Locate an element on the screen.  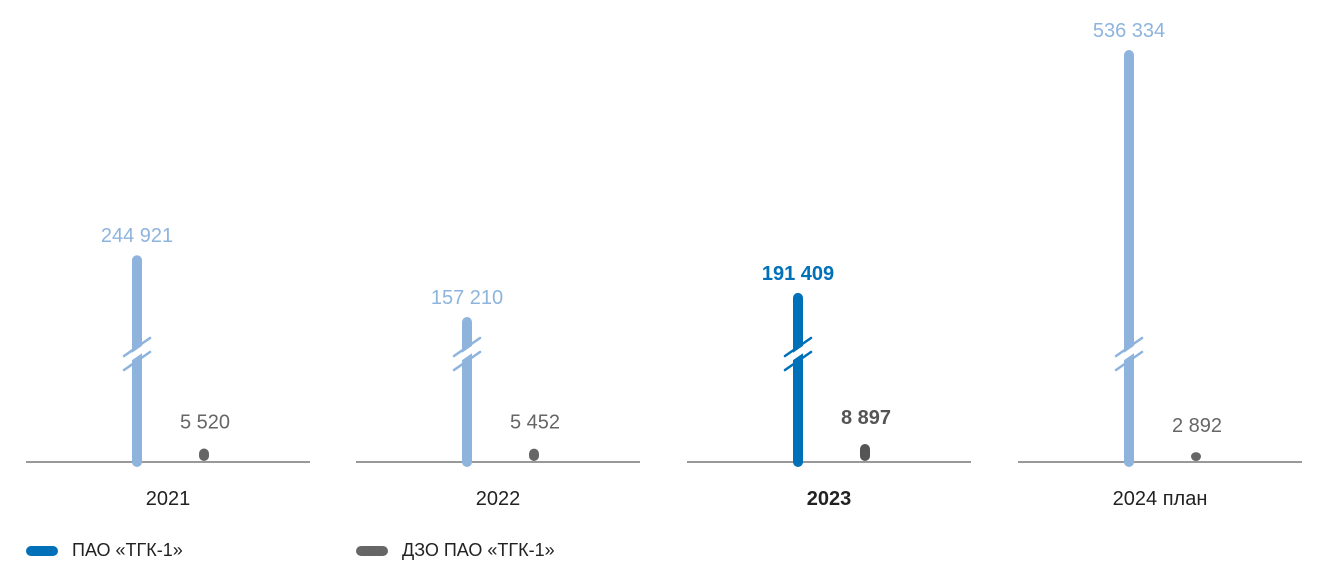
legend-swatch-dzo is located at coordinates (372, 550).